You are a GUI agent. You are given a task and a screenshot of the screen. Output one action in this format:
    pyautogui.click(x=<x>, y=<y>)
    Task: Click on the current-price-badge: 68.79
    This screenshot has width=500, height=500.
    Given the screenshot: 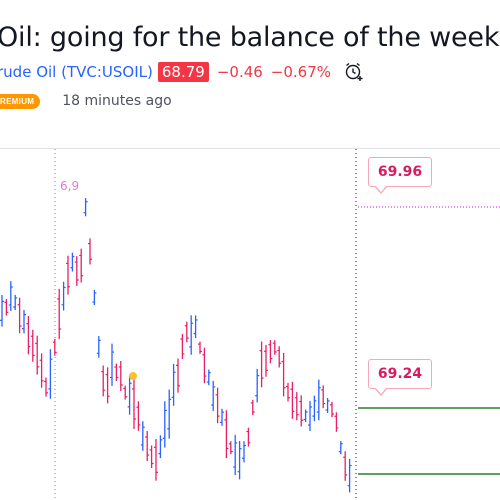 What is the action you would take?
    pyautogui.click(x=183, y=72)
    